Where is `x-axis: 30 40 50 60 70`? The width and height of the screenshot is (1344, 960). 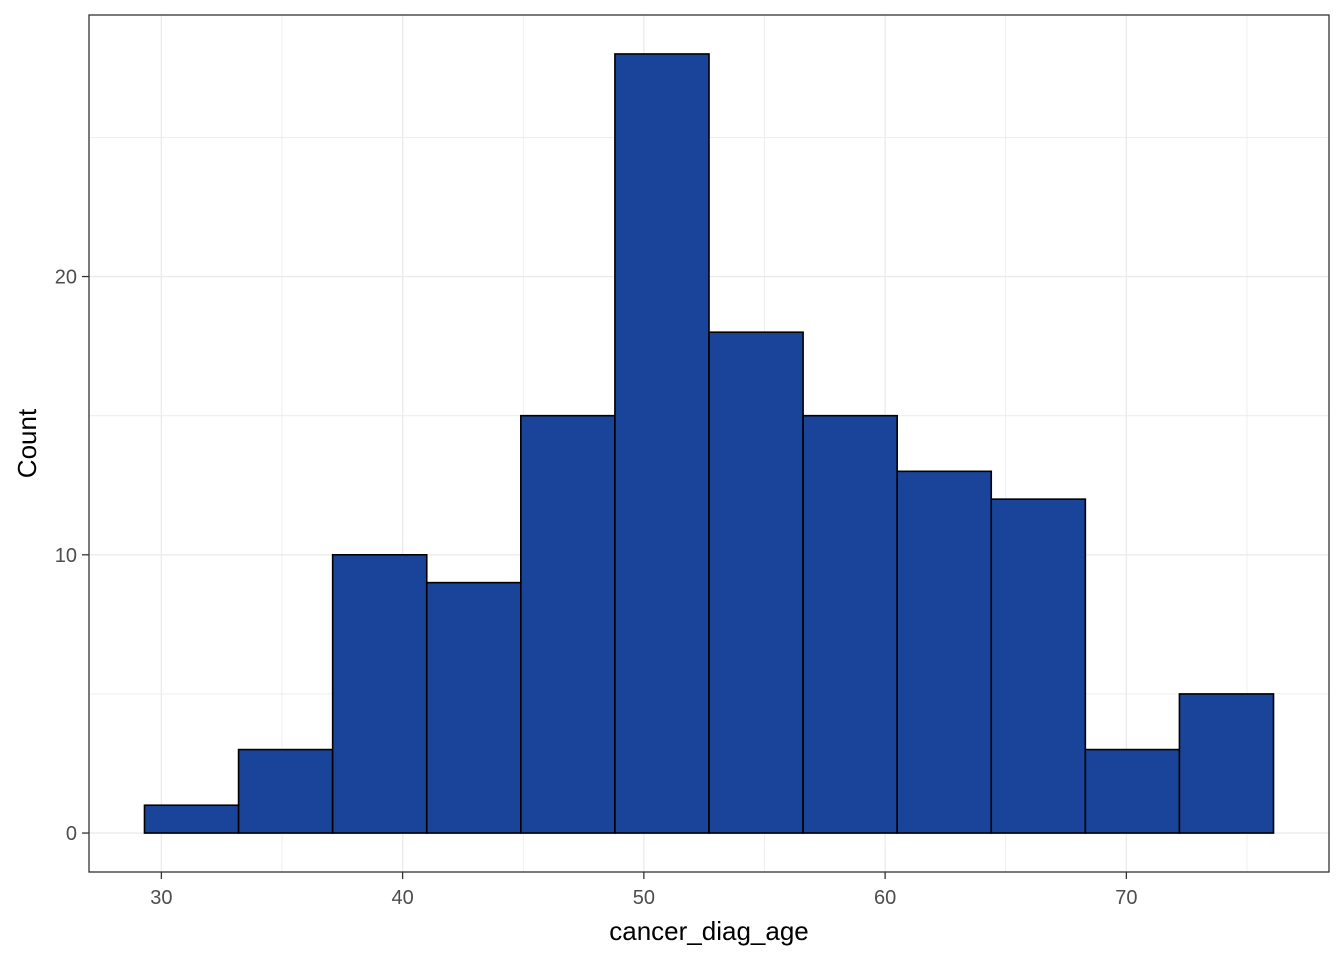
x-axis: 30 40 50 60 70 is located at coordinates (643, 890).